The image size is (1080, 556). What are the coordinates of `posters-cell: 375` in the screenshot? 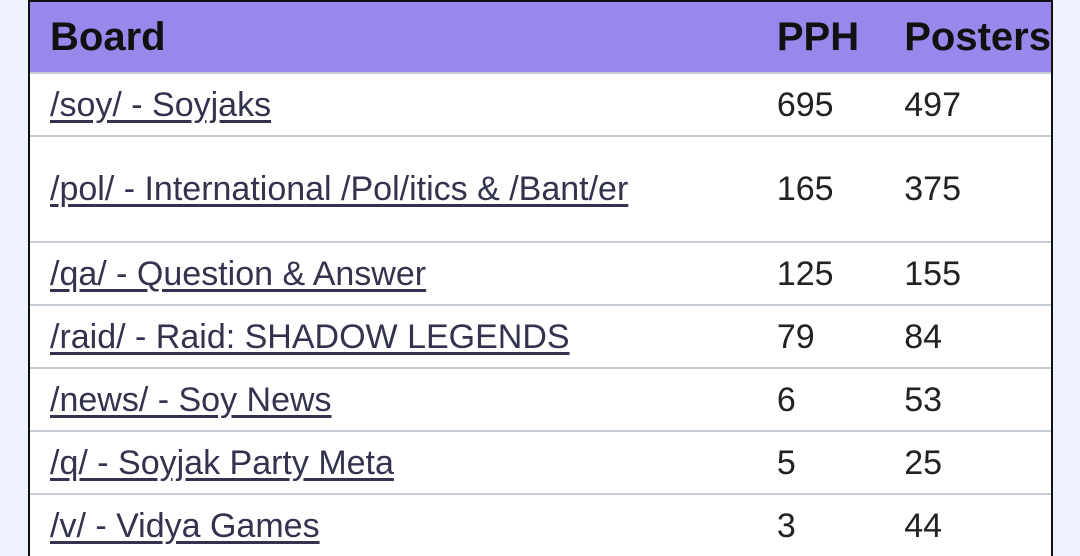 It's located at (967, 188).